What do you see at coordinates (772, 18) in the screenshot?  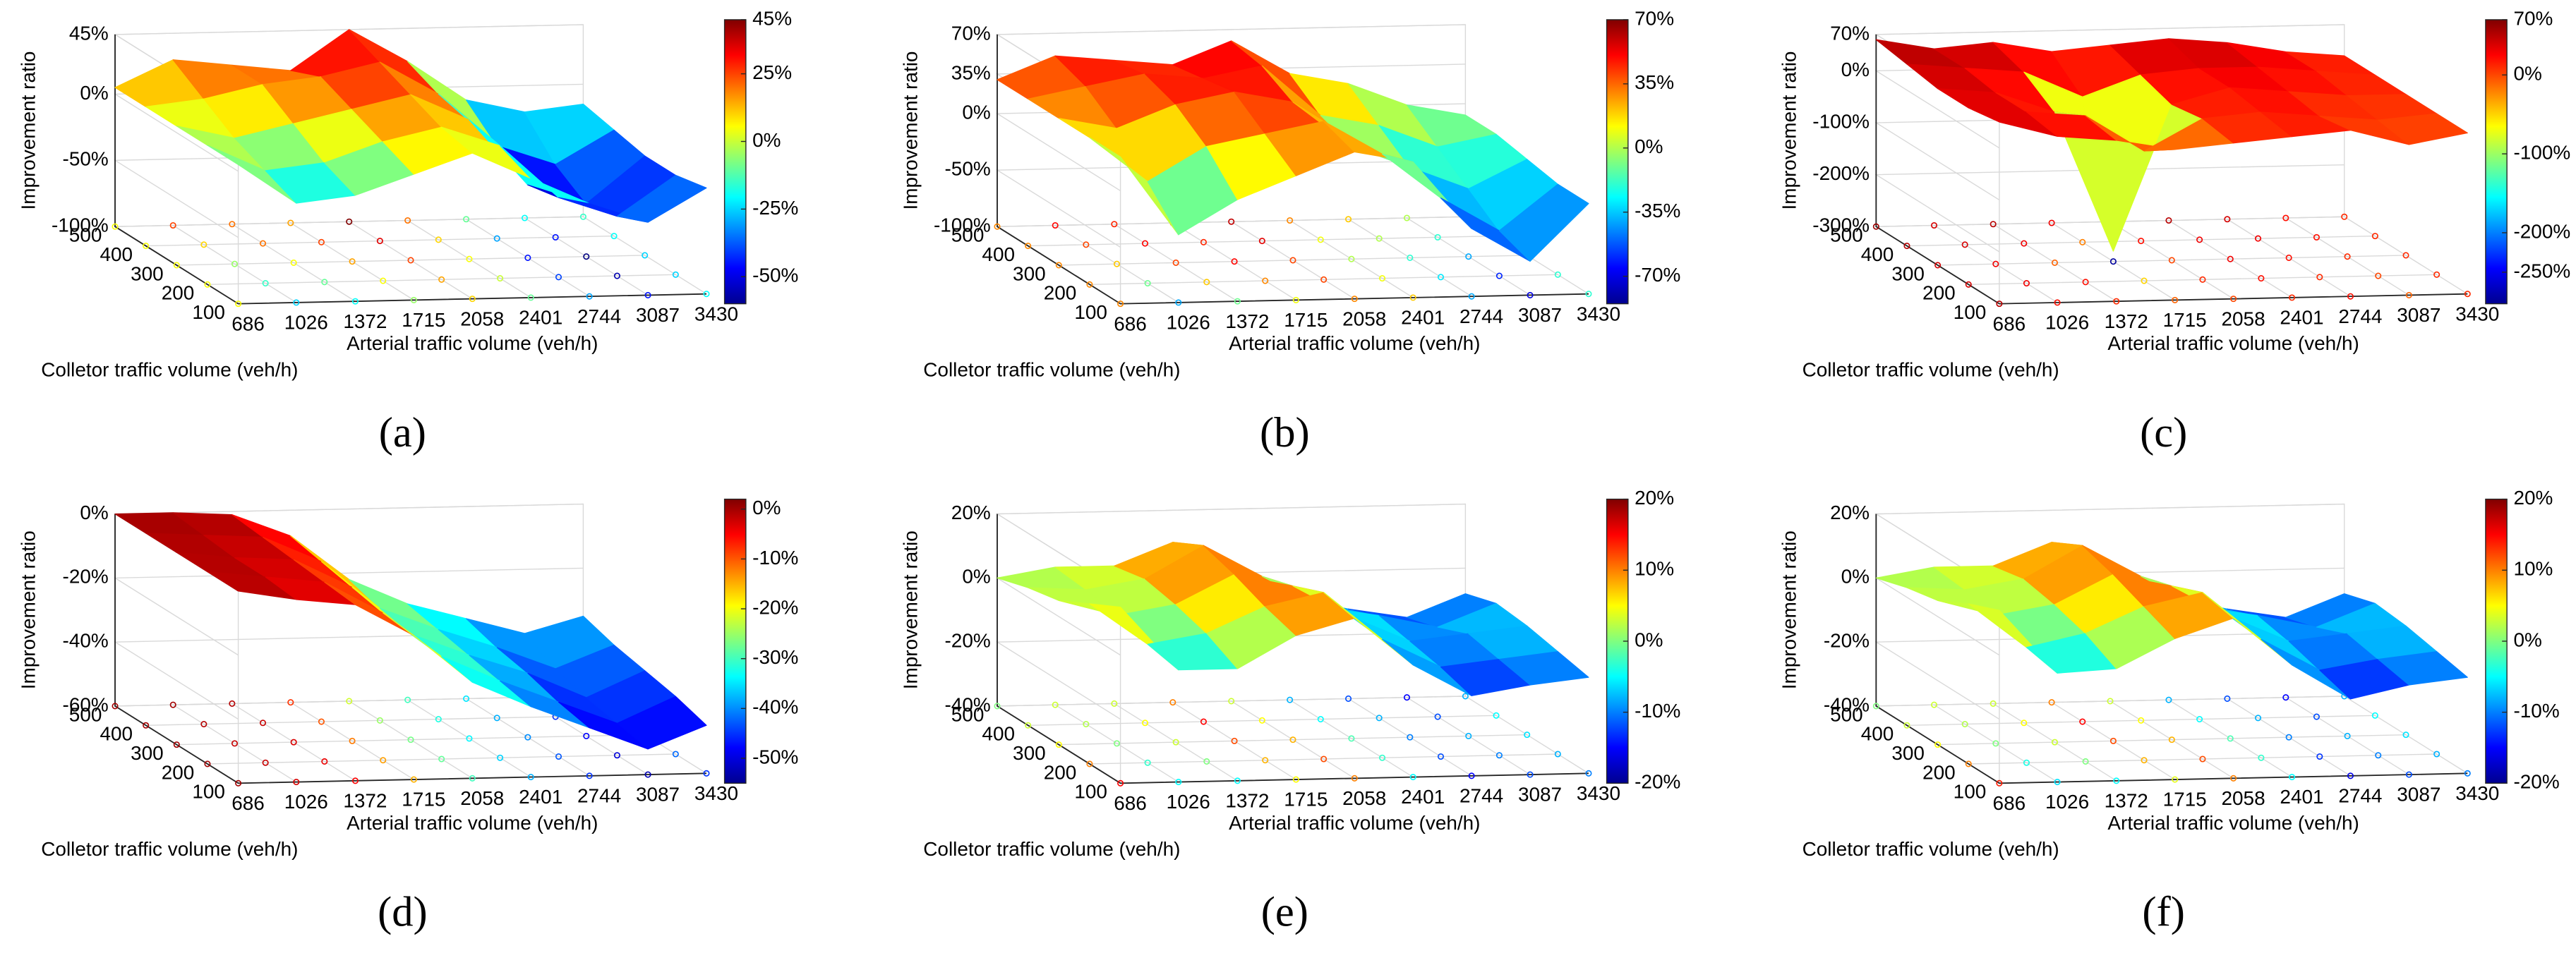 I see `colorbar-tick-label: 45%` at bounding box center [772, 18].